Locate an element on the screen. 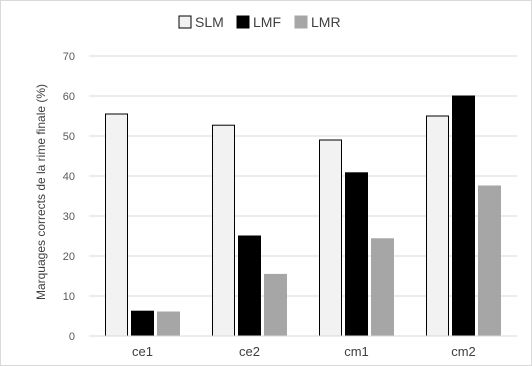 This screenshot has width=532, height=366. bar-lmf-ce2 is located at coordinates (249, 286).